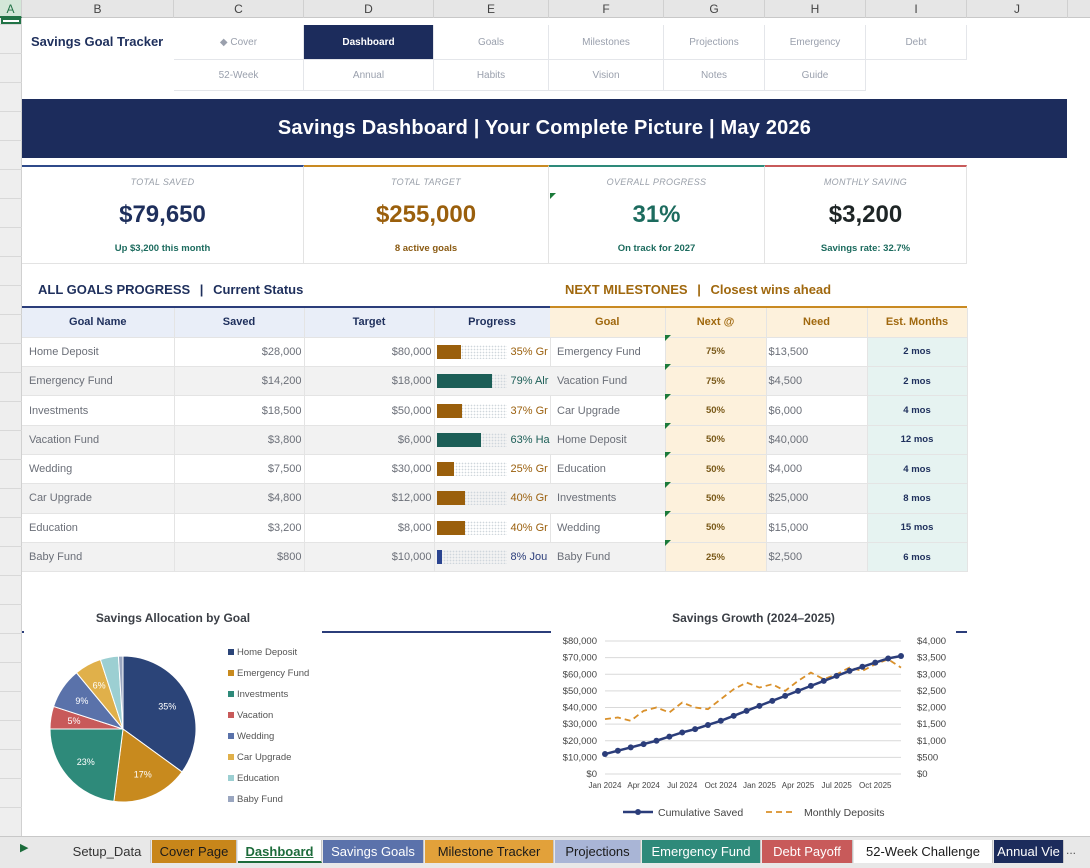 This screenshot has width=1090, height=868. What do you see at coordinates (491, 75) in the screenshot?
I see `nav-habits-button: Habits` at bounding box center [491, 75].